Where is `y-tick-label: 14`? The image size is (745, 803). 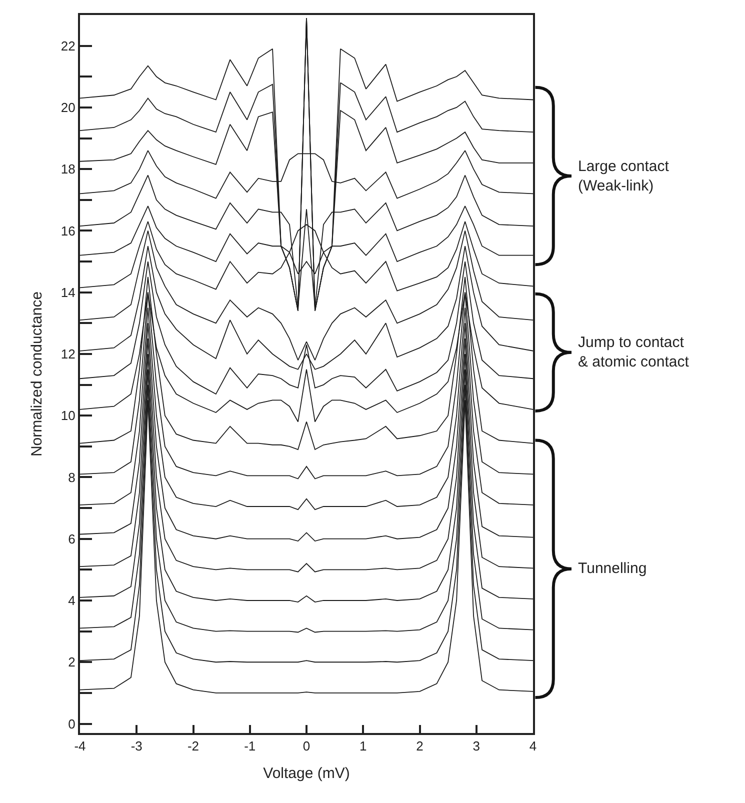 y-tick-label: 14 is located at coordinates (68, 292).